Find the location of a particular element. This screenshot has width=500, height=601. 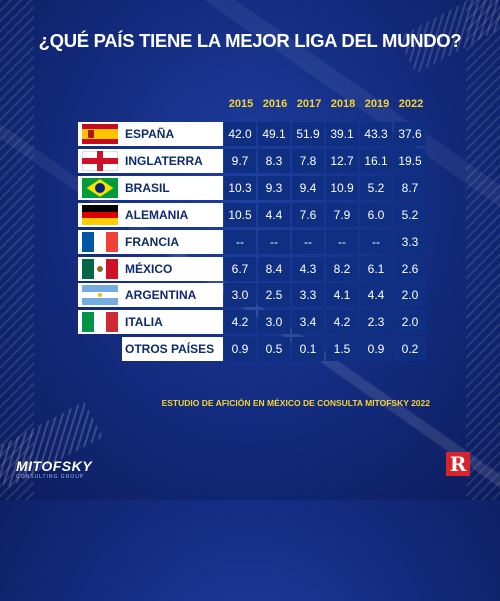

table-row: ARGENTINA 3.0 2.5 3.3 4.1 4.4 2.0 is located at coordinates (250, 295).